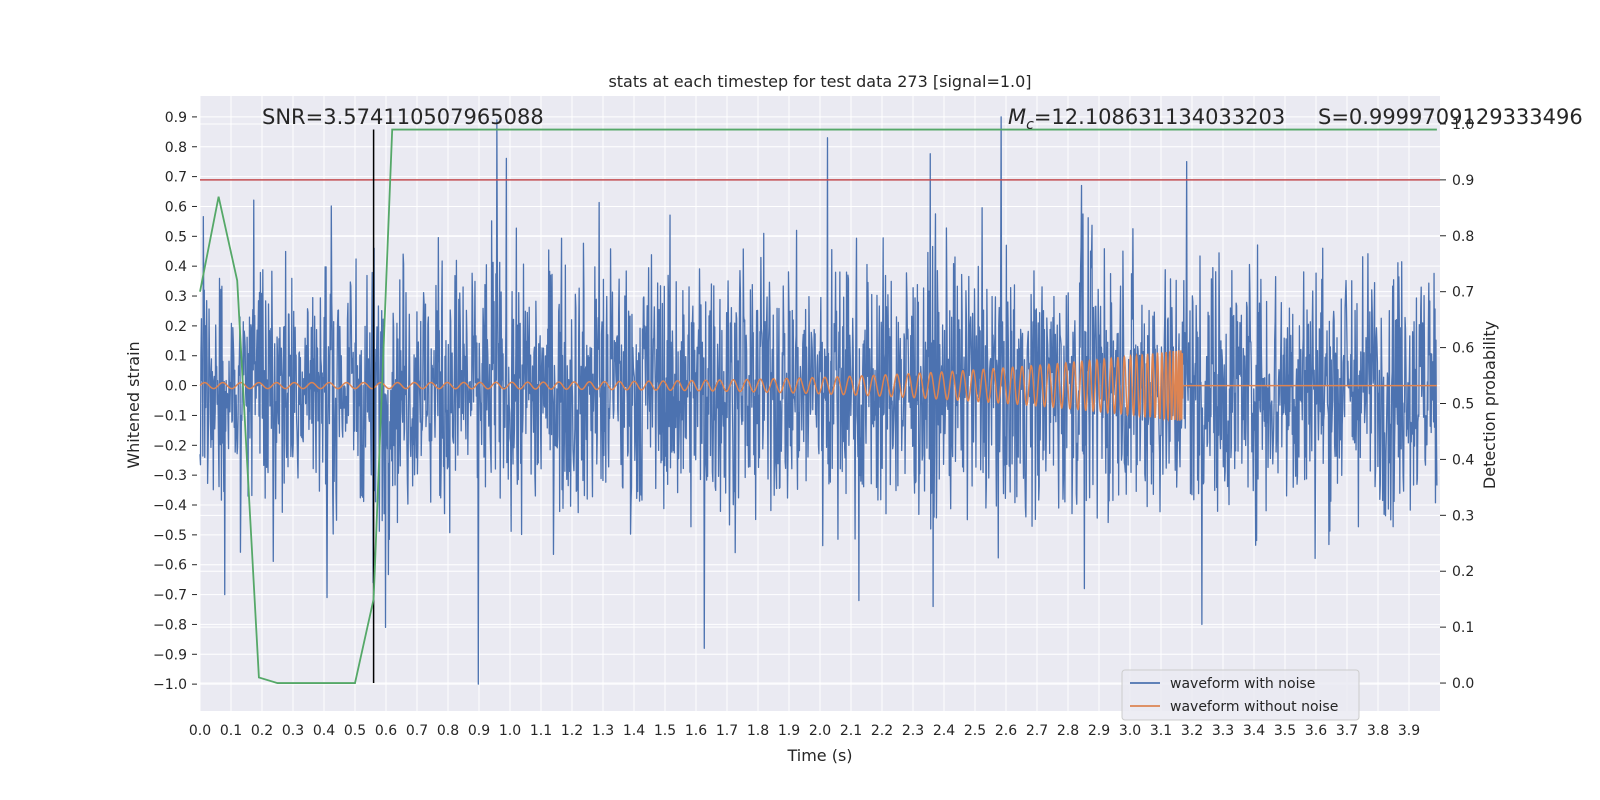  I want to click on x-tick-label: 1.3, so click(603, 731).